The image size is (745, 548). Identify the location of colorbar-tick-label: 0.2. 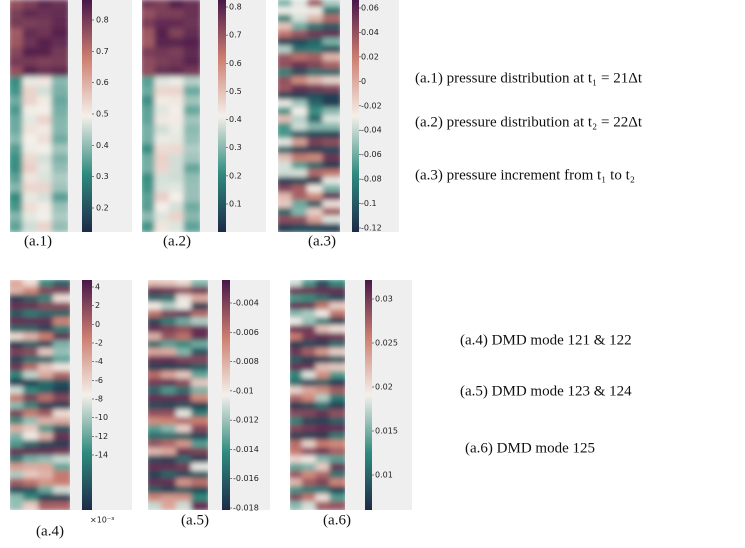
(102, 208).